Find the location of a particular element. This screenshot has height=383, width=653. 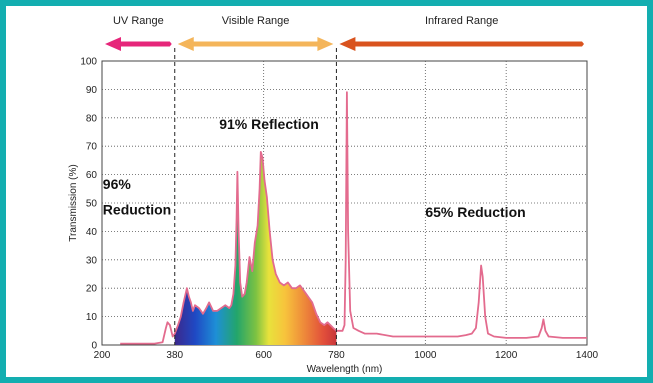

y-axis-label: Transmission (%) is located at coordinates (73, 202).